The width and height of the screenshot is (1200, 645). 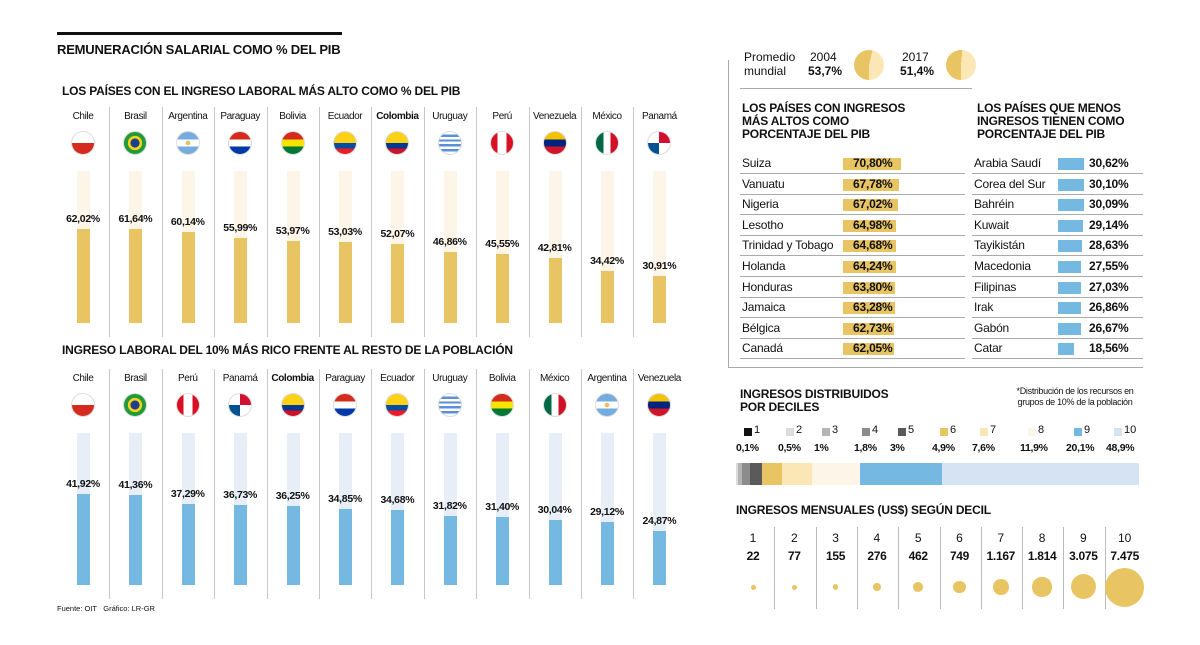 I want to click on table-row: Jamaica 63,28%, so click(x=852, y=308).